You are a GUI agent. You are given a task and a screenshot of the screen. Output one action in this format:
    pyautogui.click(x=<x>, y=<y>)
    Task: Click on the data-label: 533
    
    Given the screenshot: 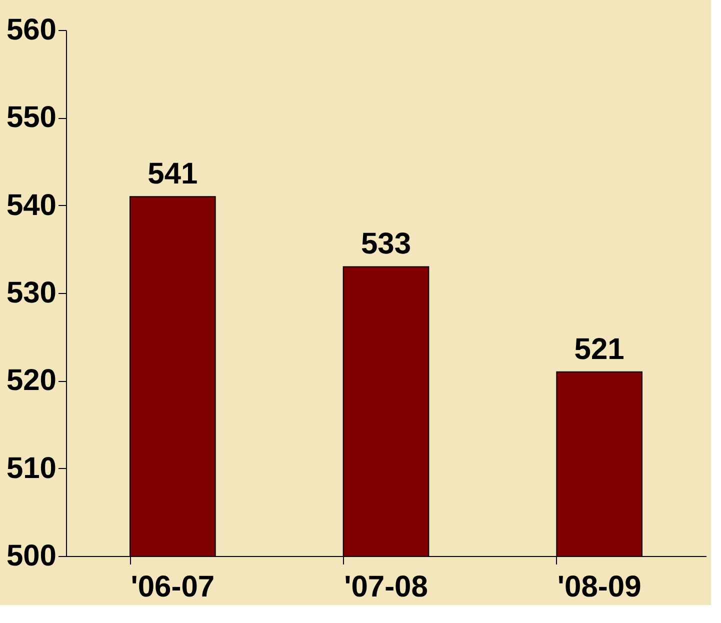 What is the action you would take?
    pyautogui.click(x=386, y=244)
    